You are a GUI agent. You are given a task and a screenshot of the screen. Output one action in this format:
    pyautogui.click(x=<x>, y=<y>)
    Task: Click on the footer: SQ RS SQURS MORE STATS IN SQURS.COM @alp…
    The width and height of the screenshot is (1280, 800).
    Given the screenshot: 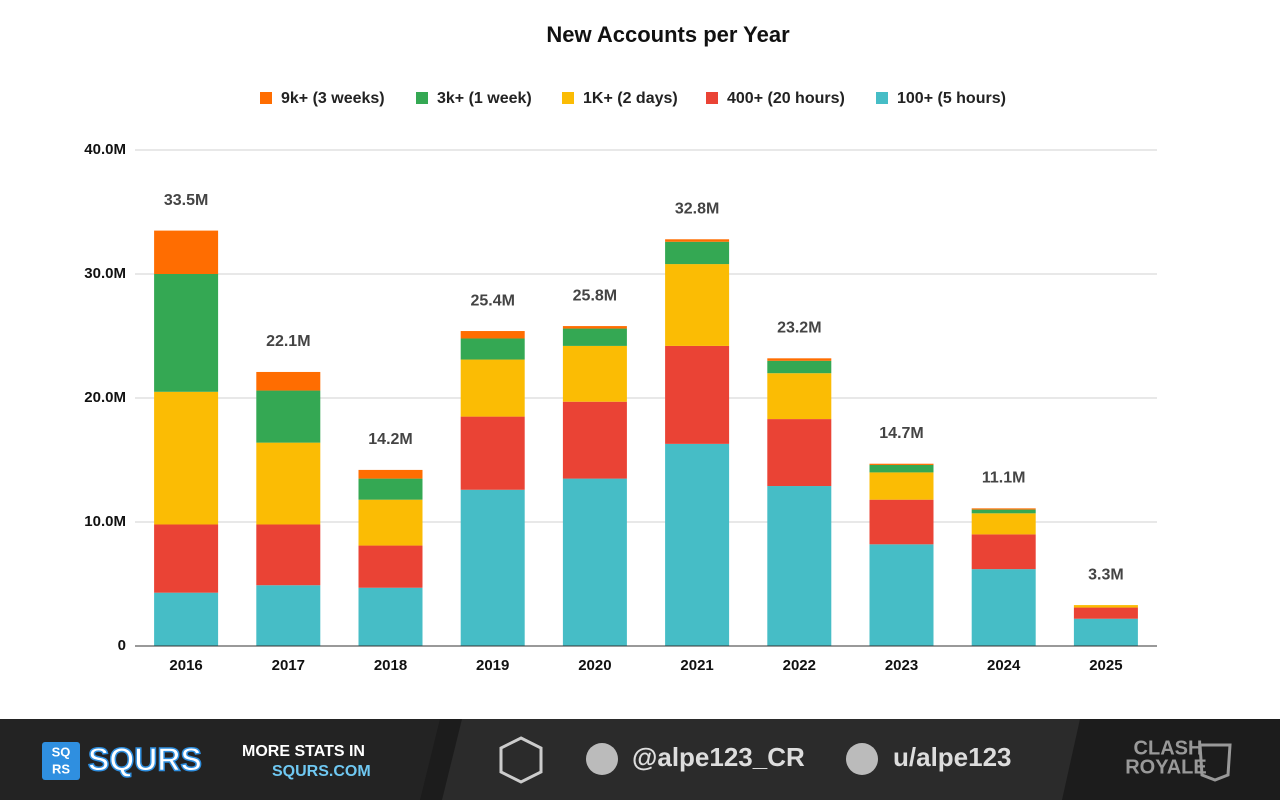 What is the action you would take?
    pyautogui.click(x=640, y=759)
    